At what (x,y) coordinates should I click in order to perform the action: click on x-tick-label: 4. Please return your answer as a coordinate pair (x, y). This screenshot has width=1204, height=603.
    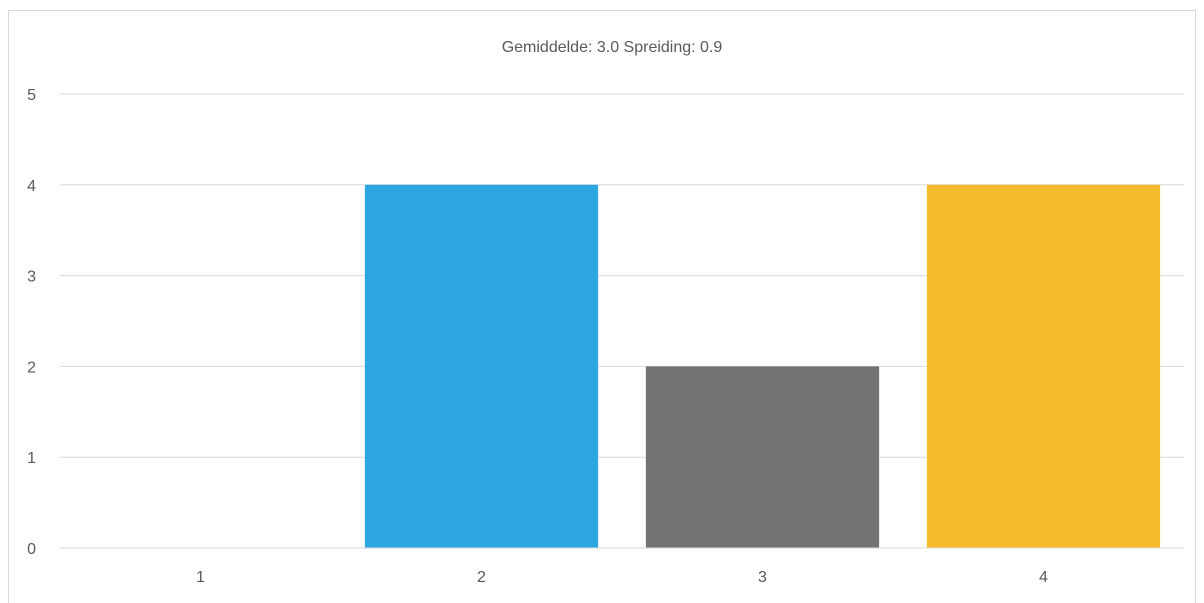
    Looking at the image, I should click on (1043, 577).